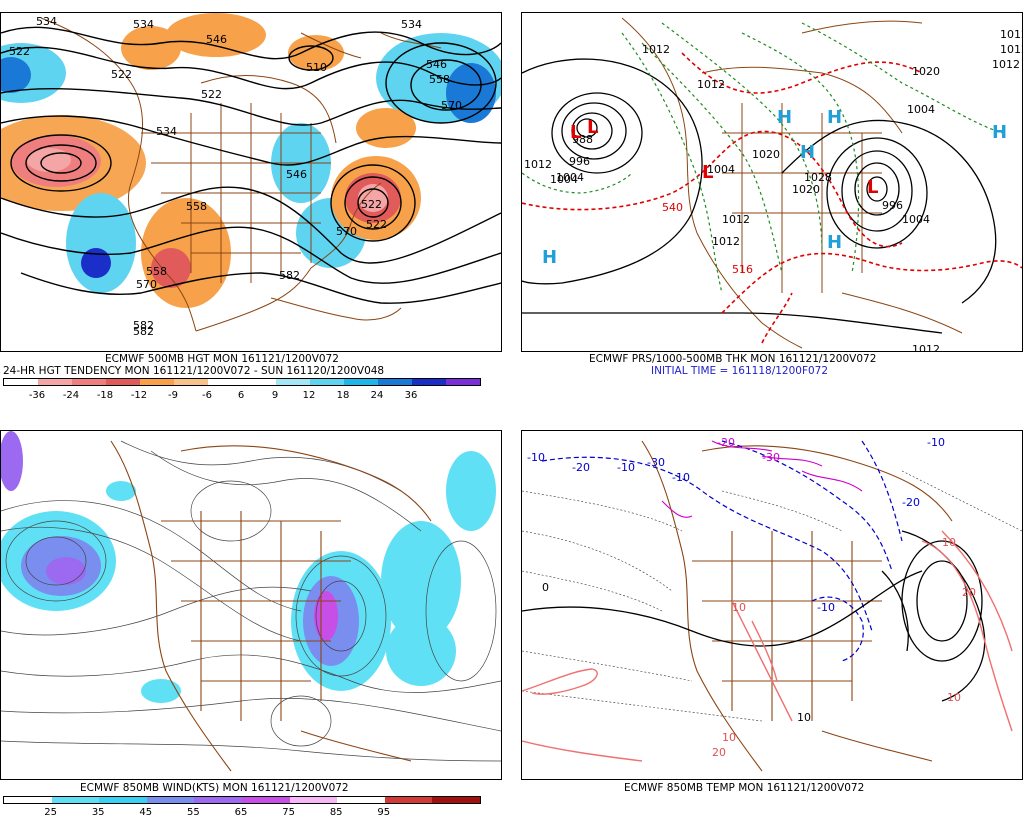 The width and height of the screenshot is (1024, 819). I want to click on colorbar-tick-label: 45, so click(146, 812).